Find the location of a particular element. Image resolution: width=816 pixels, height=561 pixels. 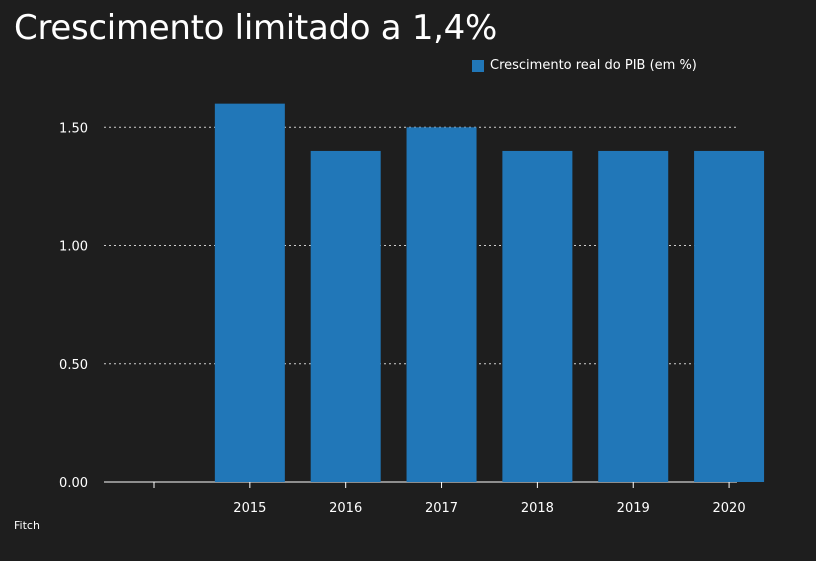

y-tick-label: 1.50 is located at coordinates (73, 128).